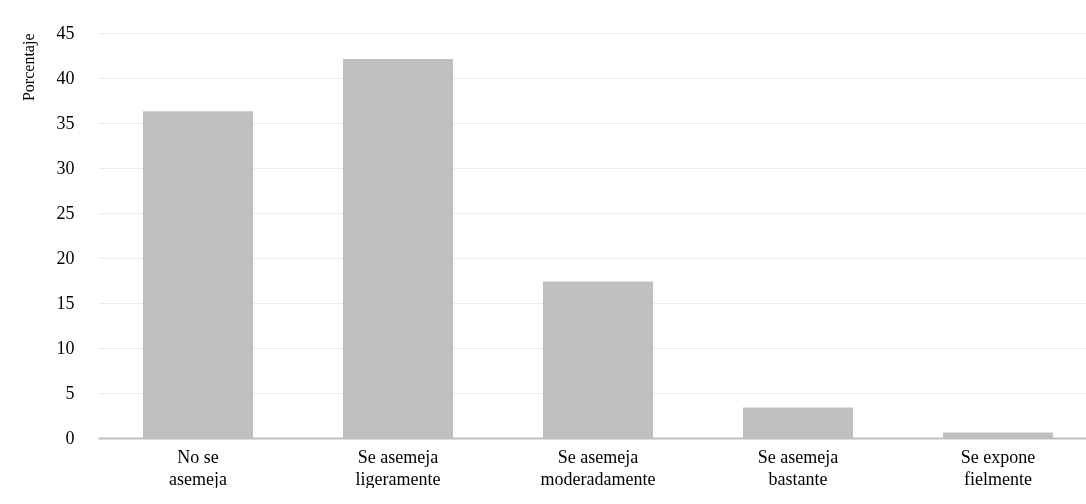 The image size is (1086, 504). What do you see at coordinates (70, 392) in the screenshot?
I see `y-tick-label: 5` at bounding box center [70, 392].